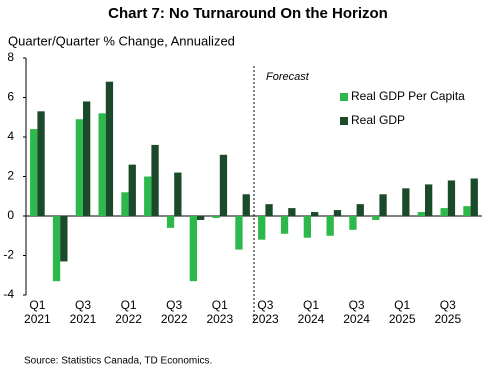 The height and width of the screenshot is (370, 496). I want to click on legend-label: Real GDP, so click(378, 120).